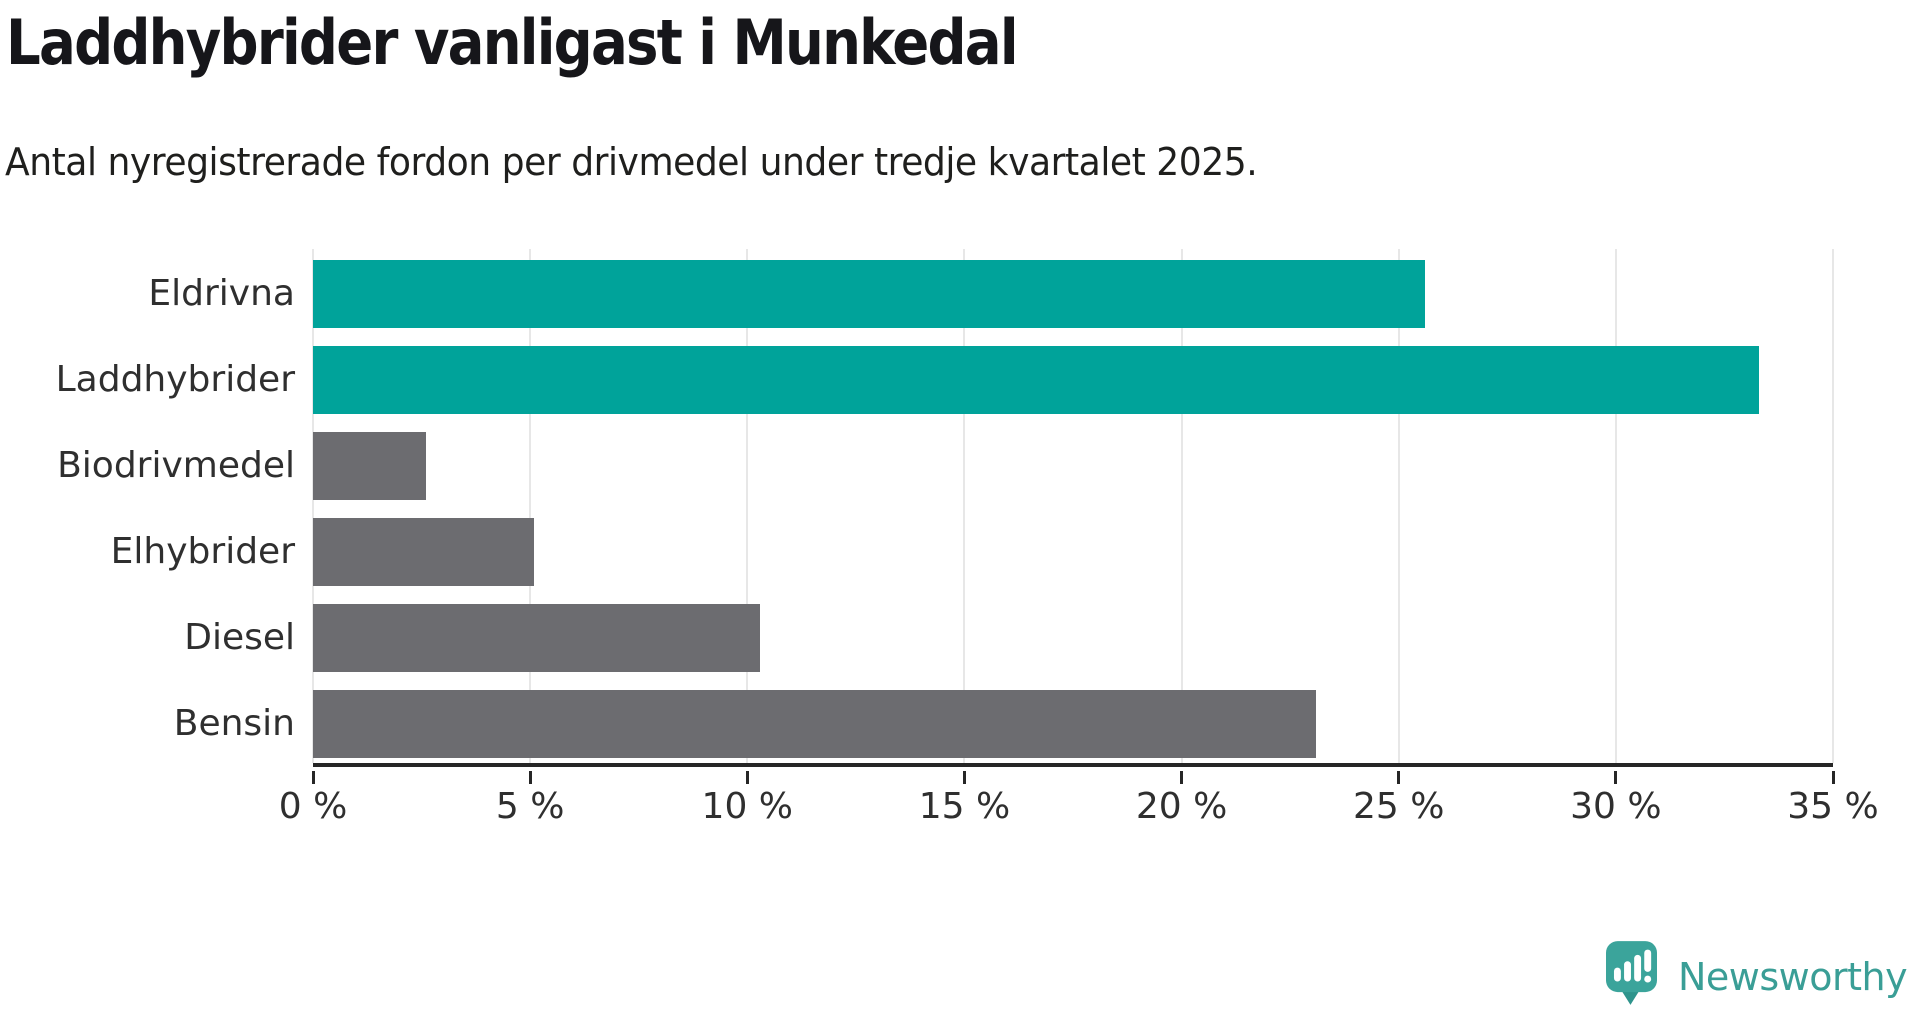  I want to click on newsworthy-speech-bubble-chart-icon, so click(1631, 973).